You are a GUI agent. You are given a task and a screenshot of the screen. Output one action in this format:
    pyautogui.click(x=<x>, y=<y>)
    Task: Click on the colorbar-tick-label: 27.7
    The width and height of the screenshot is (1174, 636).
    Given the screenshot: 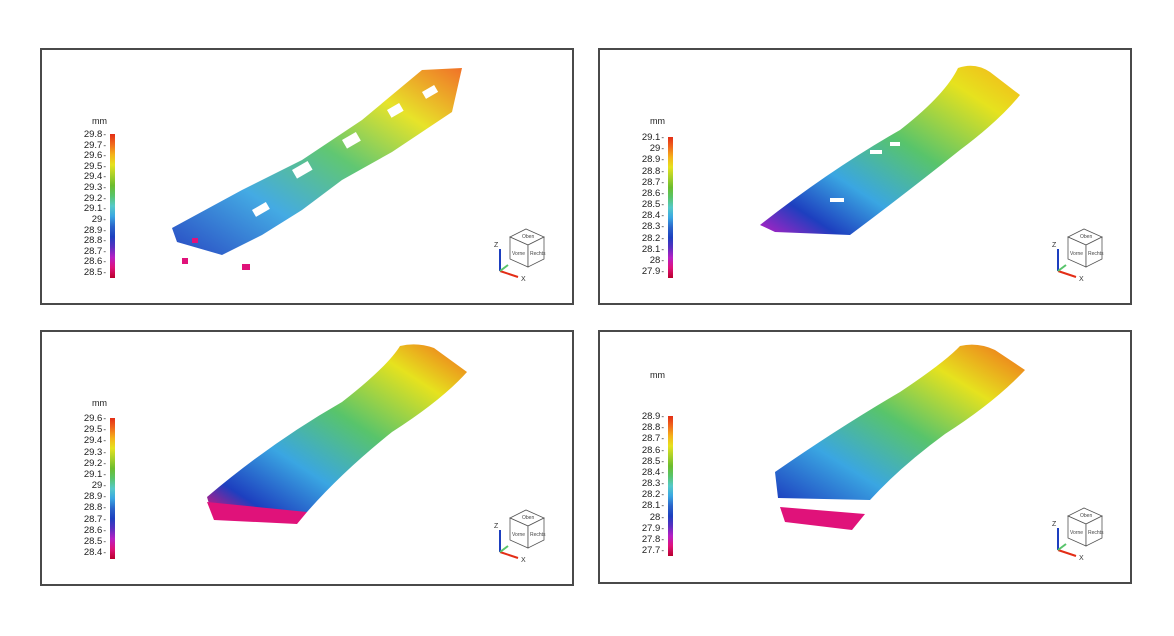 What is the action you would take?
    pyautogui.click(x=653, y=551)
    